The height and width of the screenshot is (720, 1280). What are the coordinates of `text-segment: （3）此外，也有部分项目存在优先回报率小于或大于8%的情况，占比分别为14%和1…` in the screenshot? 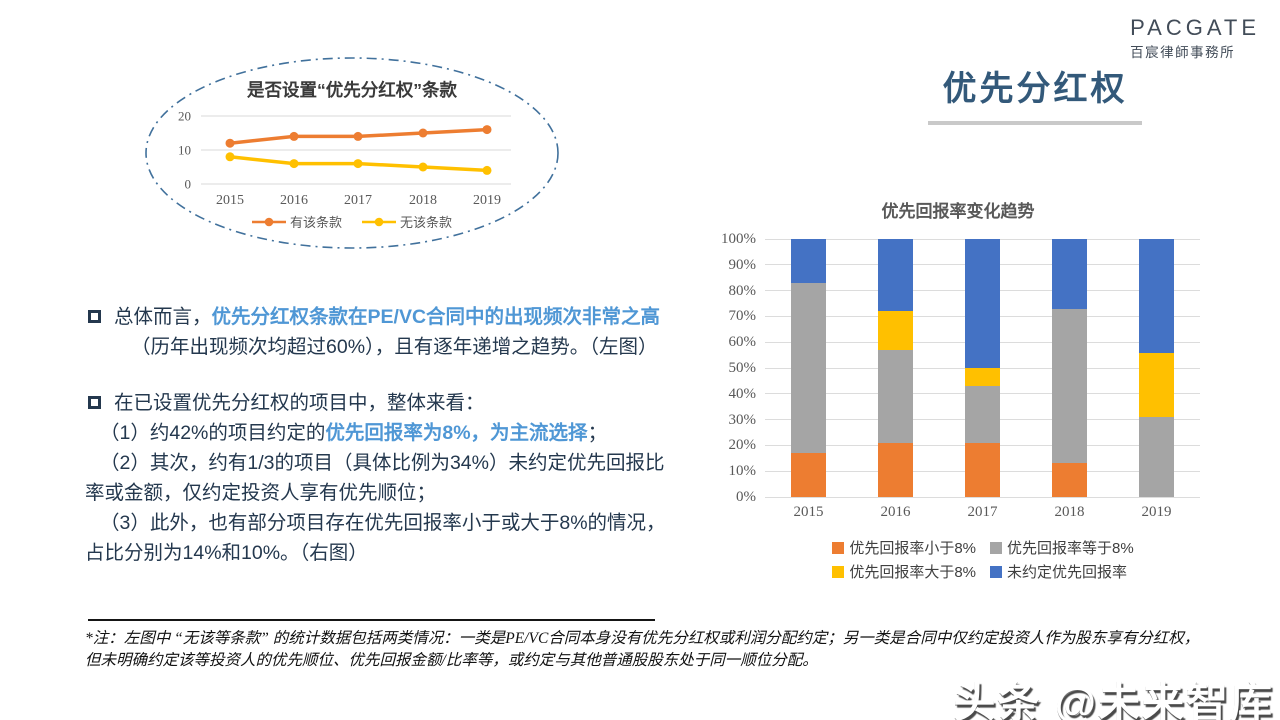 It's located at (375, 538).